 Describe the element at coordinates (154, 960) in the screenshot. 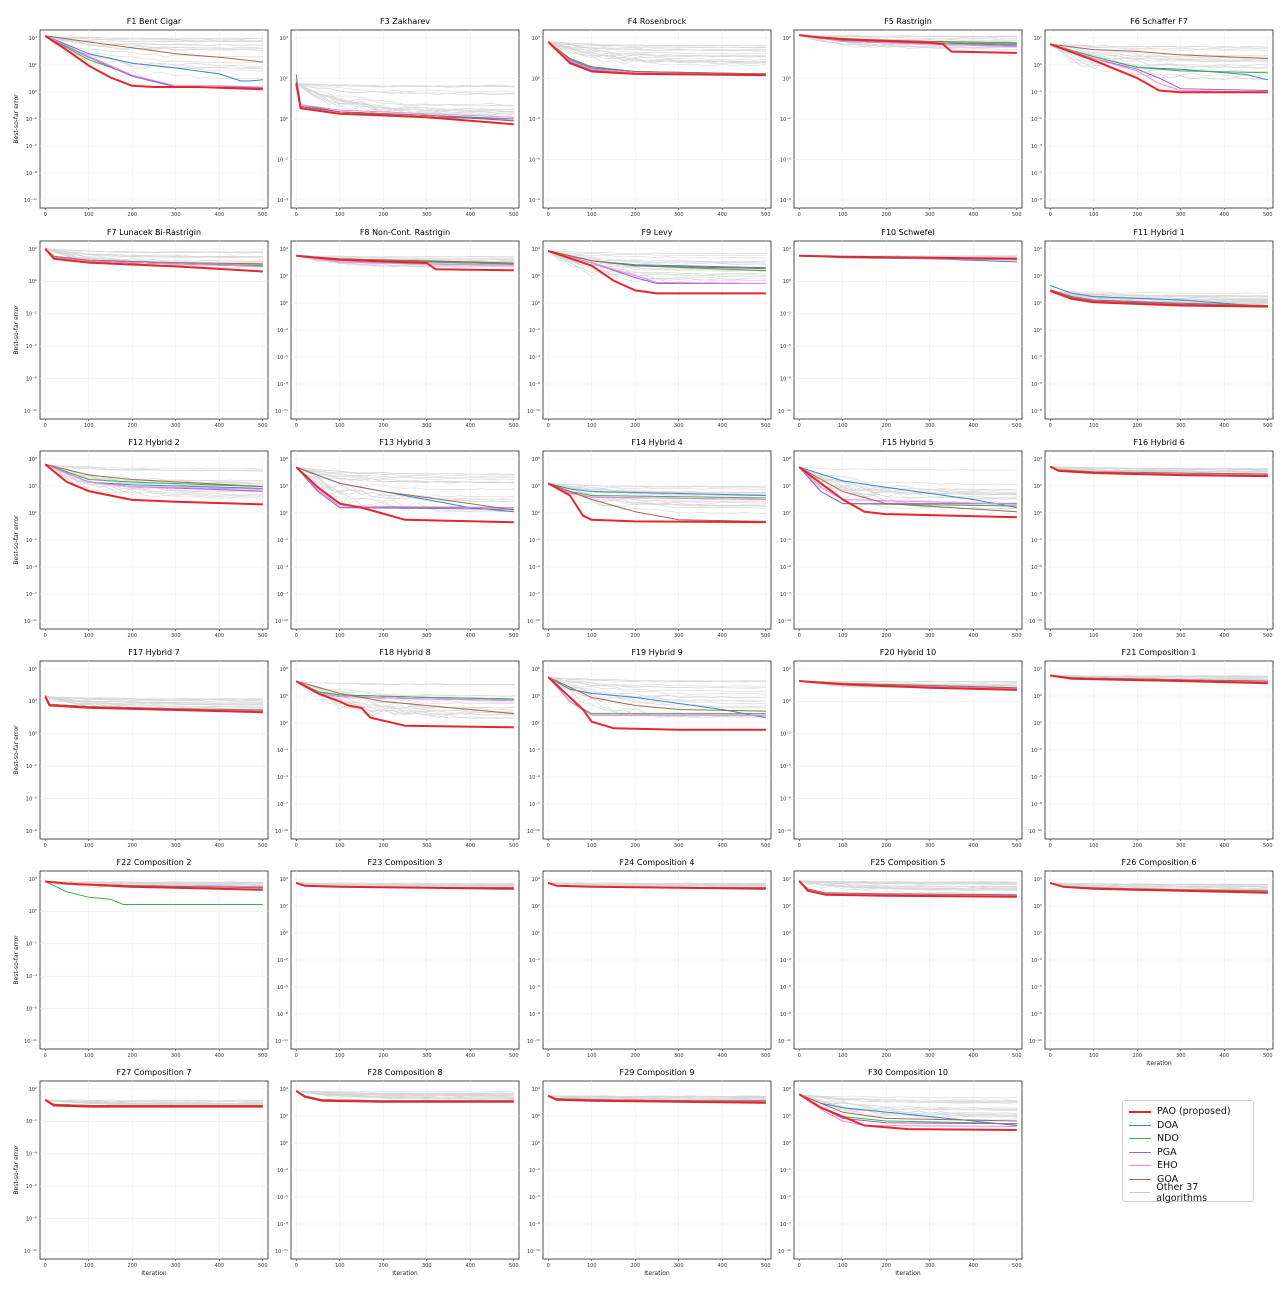

I see `plot-area` at that location.